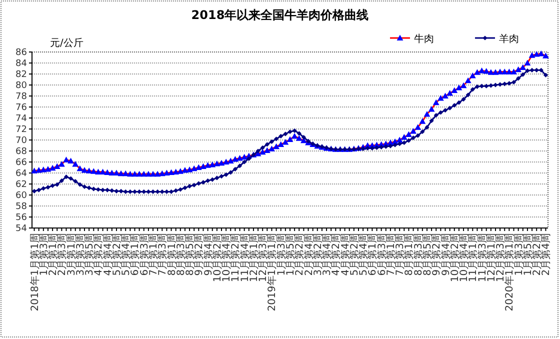  I want to click on y-tick-label: 82, so click(21, 75).